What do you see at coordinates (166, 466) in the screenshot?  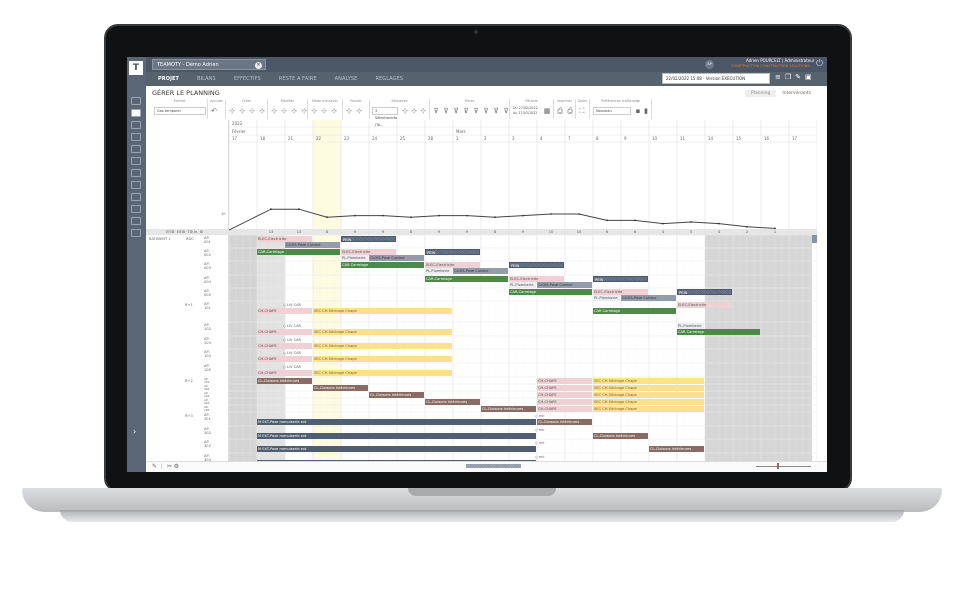 I see `edit-icons: ✎ ⋮ ✂ ⚙` at bounding box center [166, 466].